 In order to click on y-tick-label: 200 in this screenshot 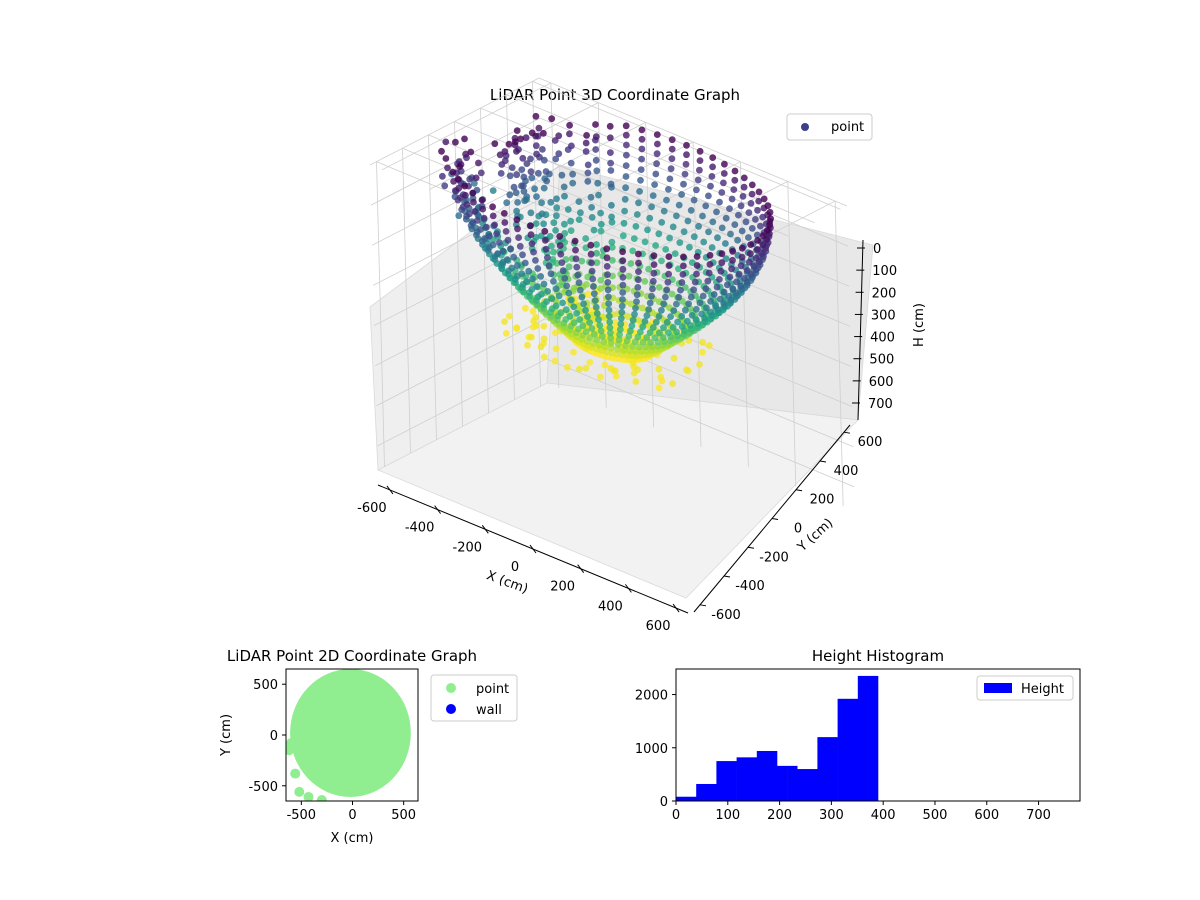, I will do `click(822, 500)`.